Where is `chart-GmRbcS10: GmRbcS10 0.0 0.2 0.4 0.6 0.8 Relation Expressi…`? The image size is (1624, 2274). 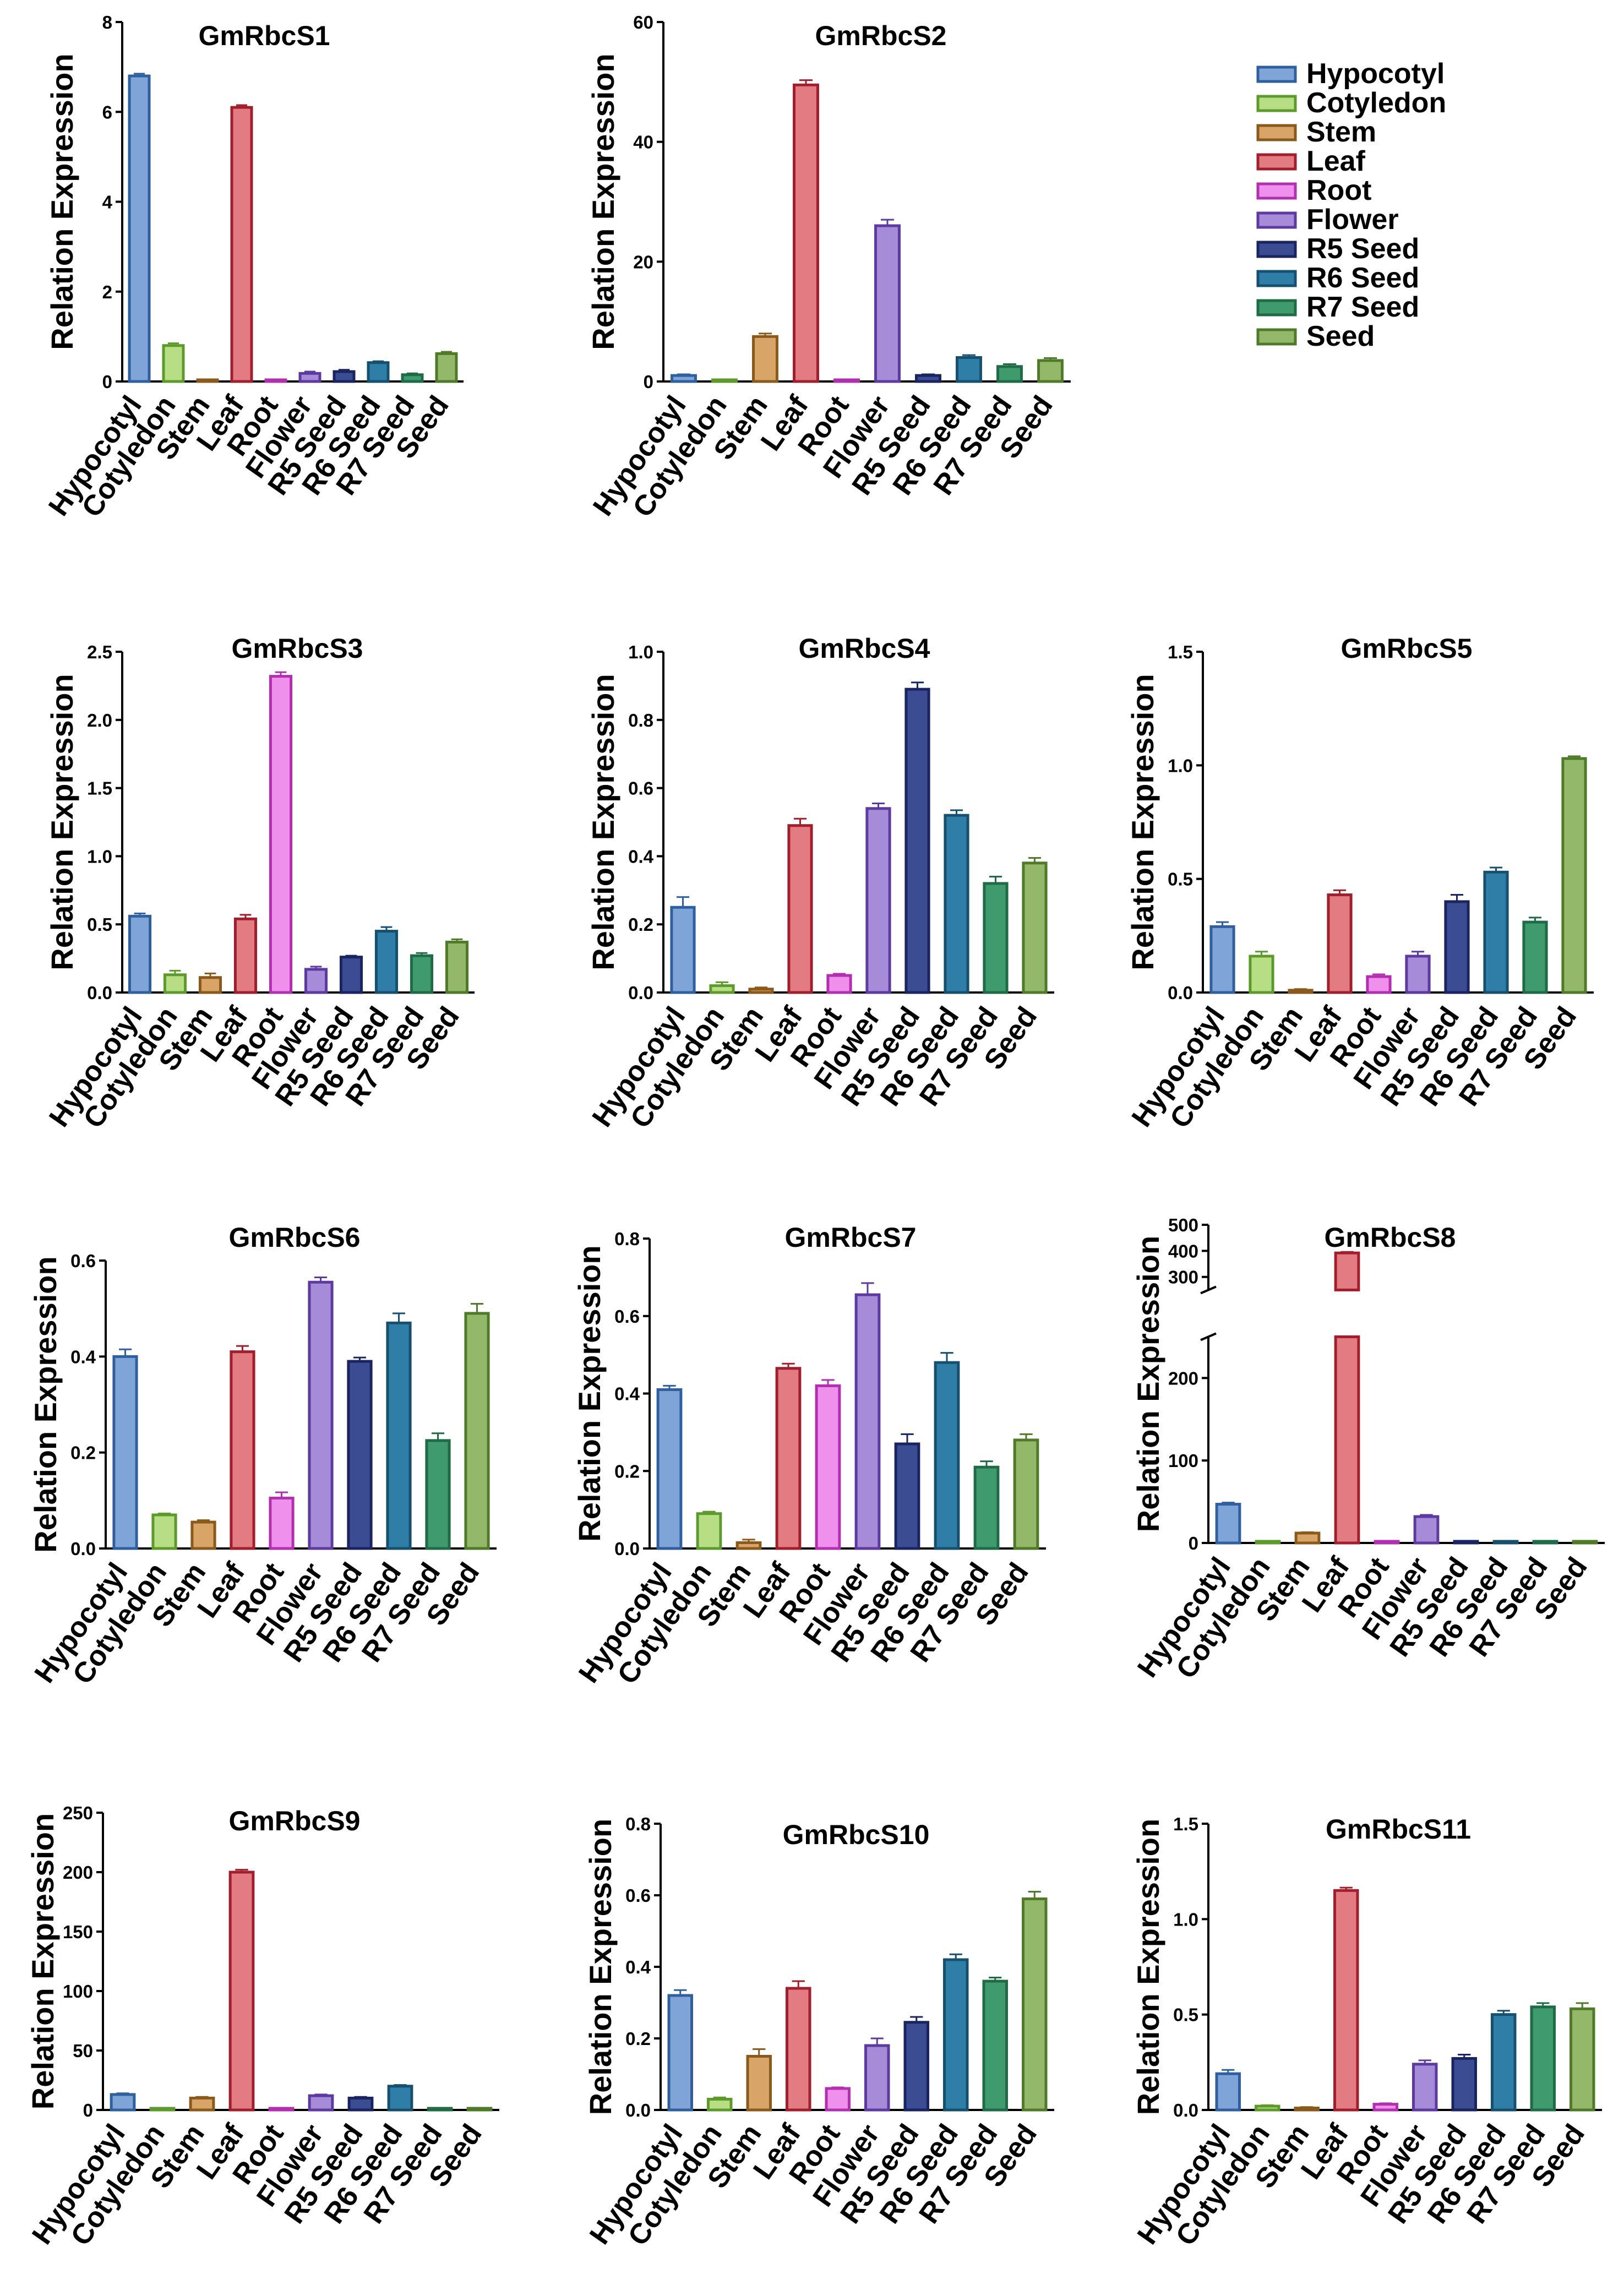 chart-GmRbcS10: GmRbcS10 0.0 0.2 0.4 0.6 0.8 Relation Expressi… is located at coordinates (818, 2032).